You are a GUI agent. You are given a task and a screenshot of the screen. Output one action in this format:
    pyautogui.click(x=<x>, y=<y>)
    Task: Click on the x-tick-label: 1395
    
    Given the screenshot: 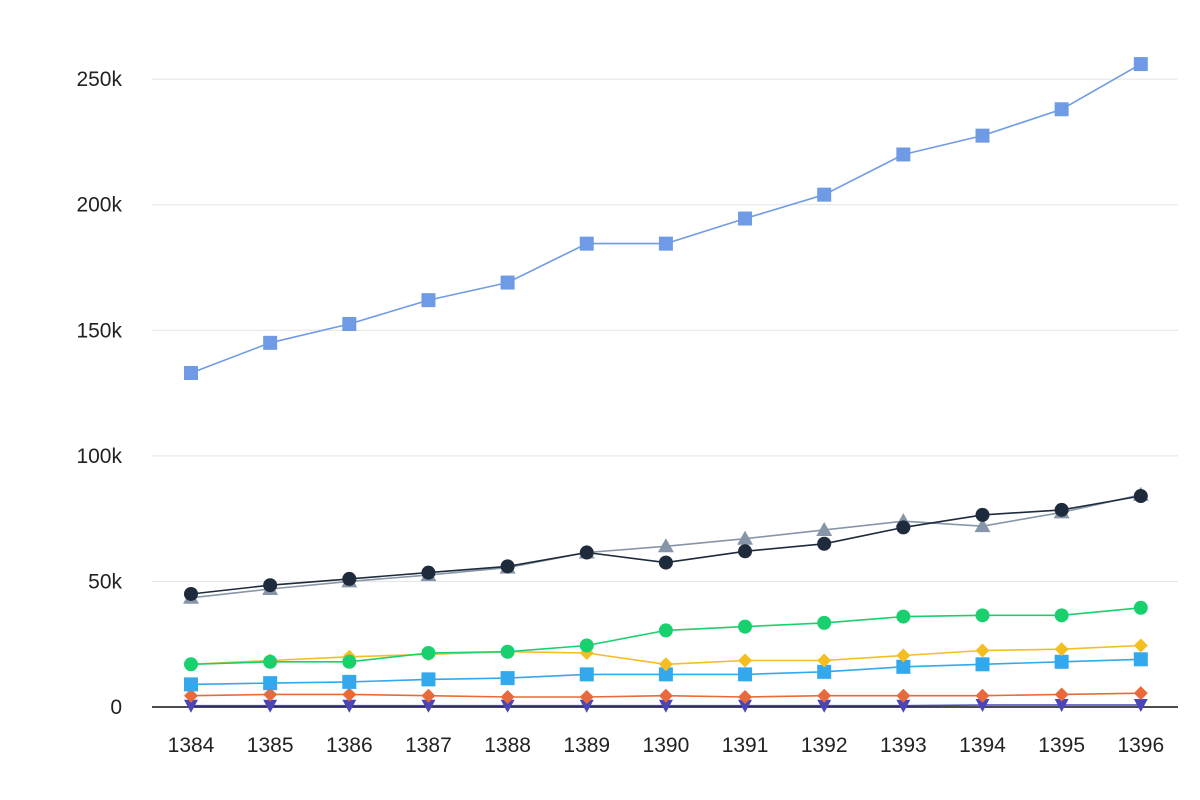 What is the action you would take?
    pyautogui.click(x=1061, y=745)
    